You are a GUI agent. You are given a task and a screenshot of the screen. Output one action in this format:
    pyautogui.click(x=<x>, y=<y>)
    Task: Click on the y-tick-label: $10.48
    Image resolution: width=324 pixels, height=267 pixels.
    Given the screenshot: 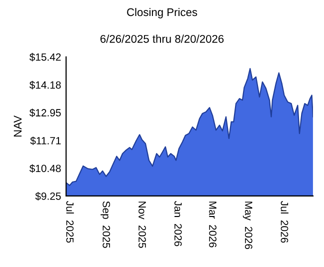 What is the action you would take?
    pyautogui.click(x=45, y=168)
    